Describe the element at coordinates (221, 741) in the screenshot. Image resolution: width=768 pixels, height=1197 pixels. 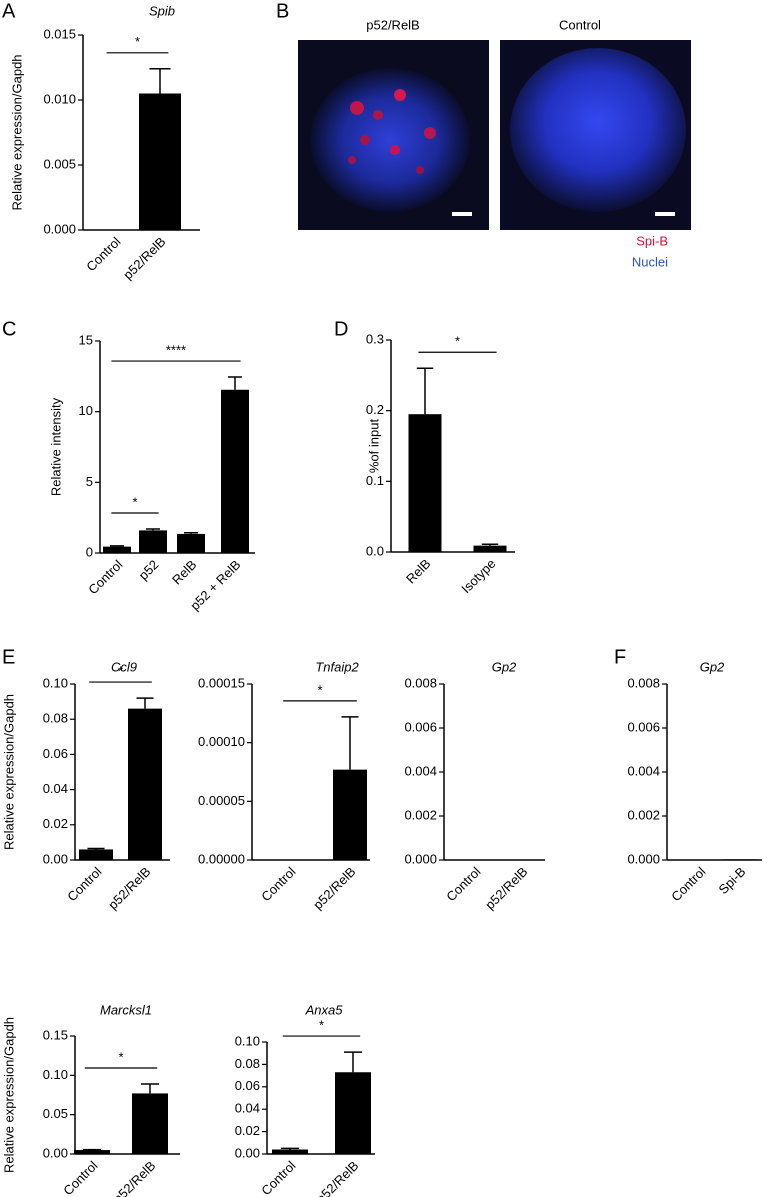
I see `y-tick-label: 0.00010` at that location.